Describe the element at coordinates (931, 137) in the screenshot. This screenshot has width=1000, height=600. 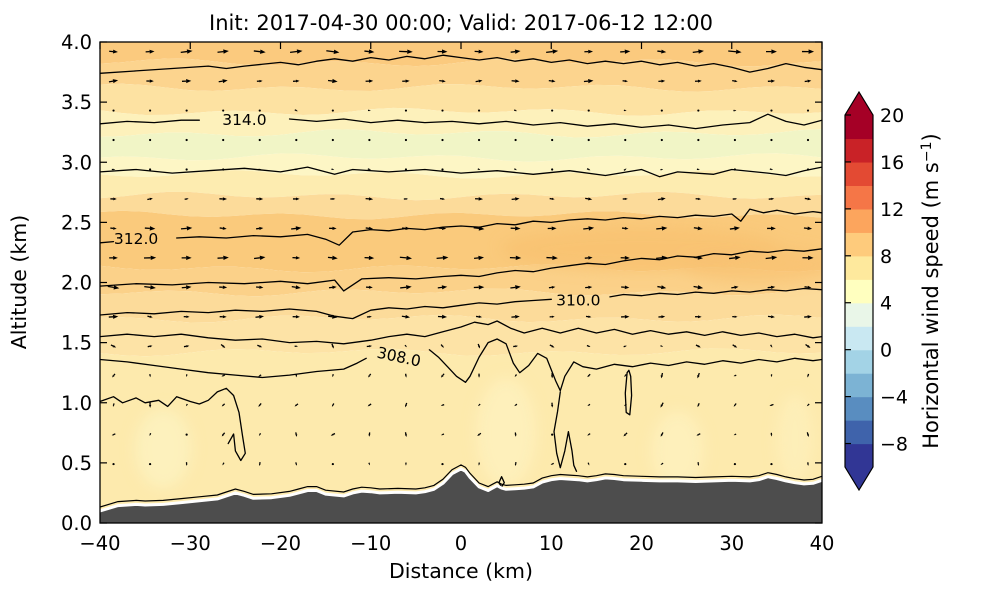
I see `colorbar-label-close: )` at that location.